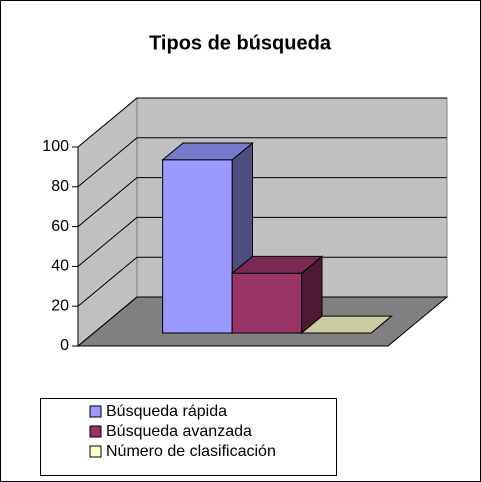 The image size is (481, 482). Describe the element at coordinates (179, 431) in the screenshot. I see `legend-label: Búsqueda avanzada` at that location.